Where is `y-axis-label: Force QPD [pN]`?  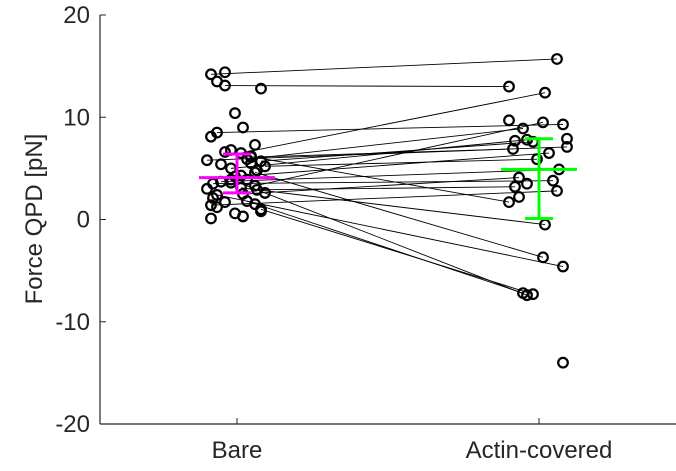
y-axis-label: Force QPD [pN] is located at coordinates (34, 219).